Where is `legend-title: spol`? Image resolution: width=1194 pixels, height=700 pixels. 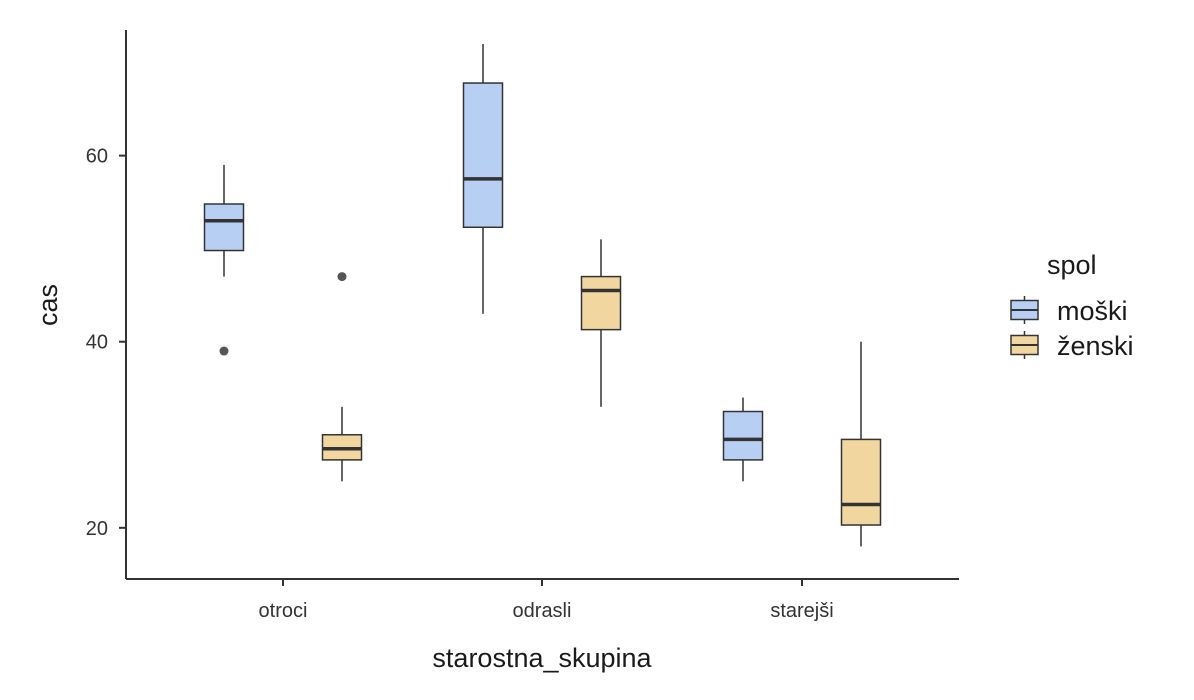 legend-title: spol is located at coordinates (1072, 265).